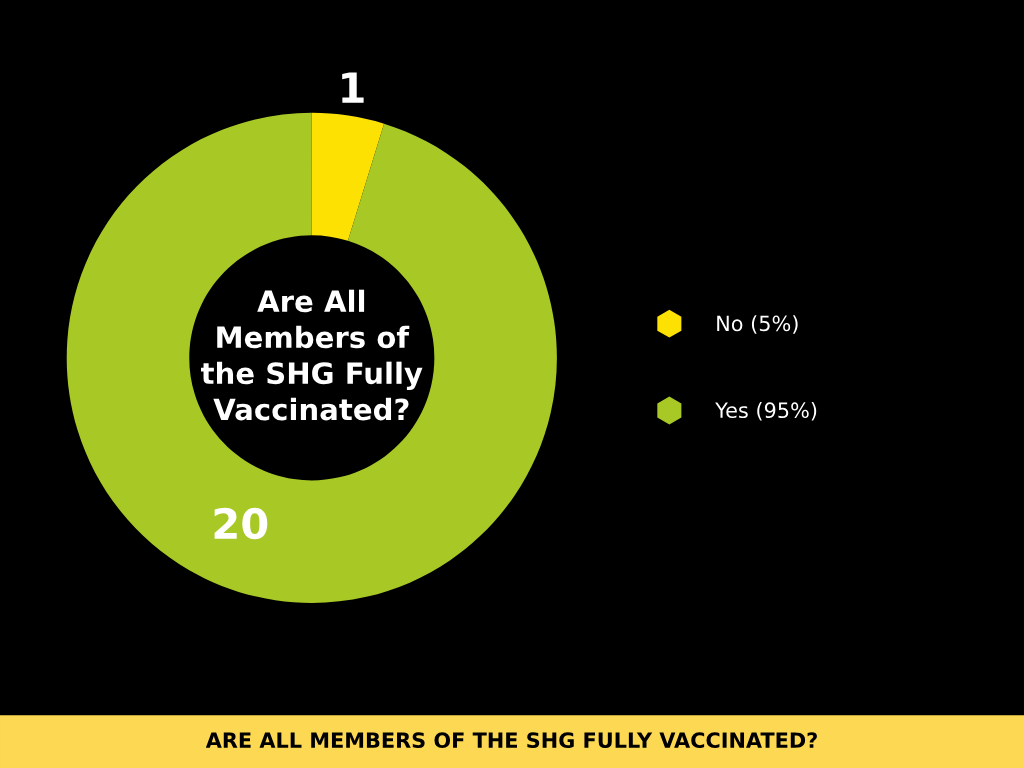 The width and height of the screenshot is (1024, 768). What do you see at coordinates (757, 324) in the screenshot?
I see `legend-label: No (5%)` at bounding box center [757, 324].